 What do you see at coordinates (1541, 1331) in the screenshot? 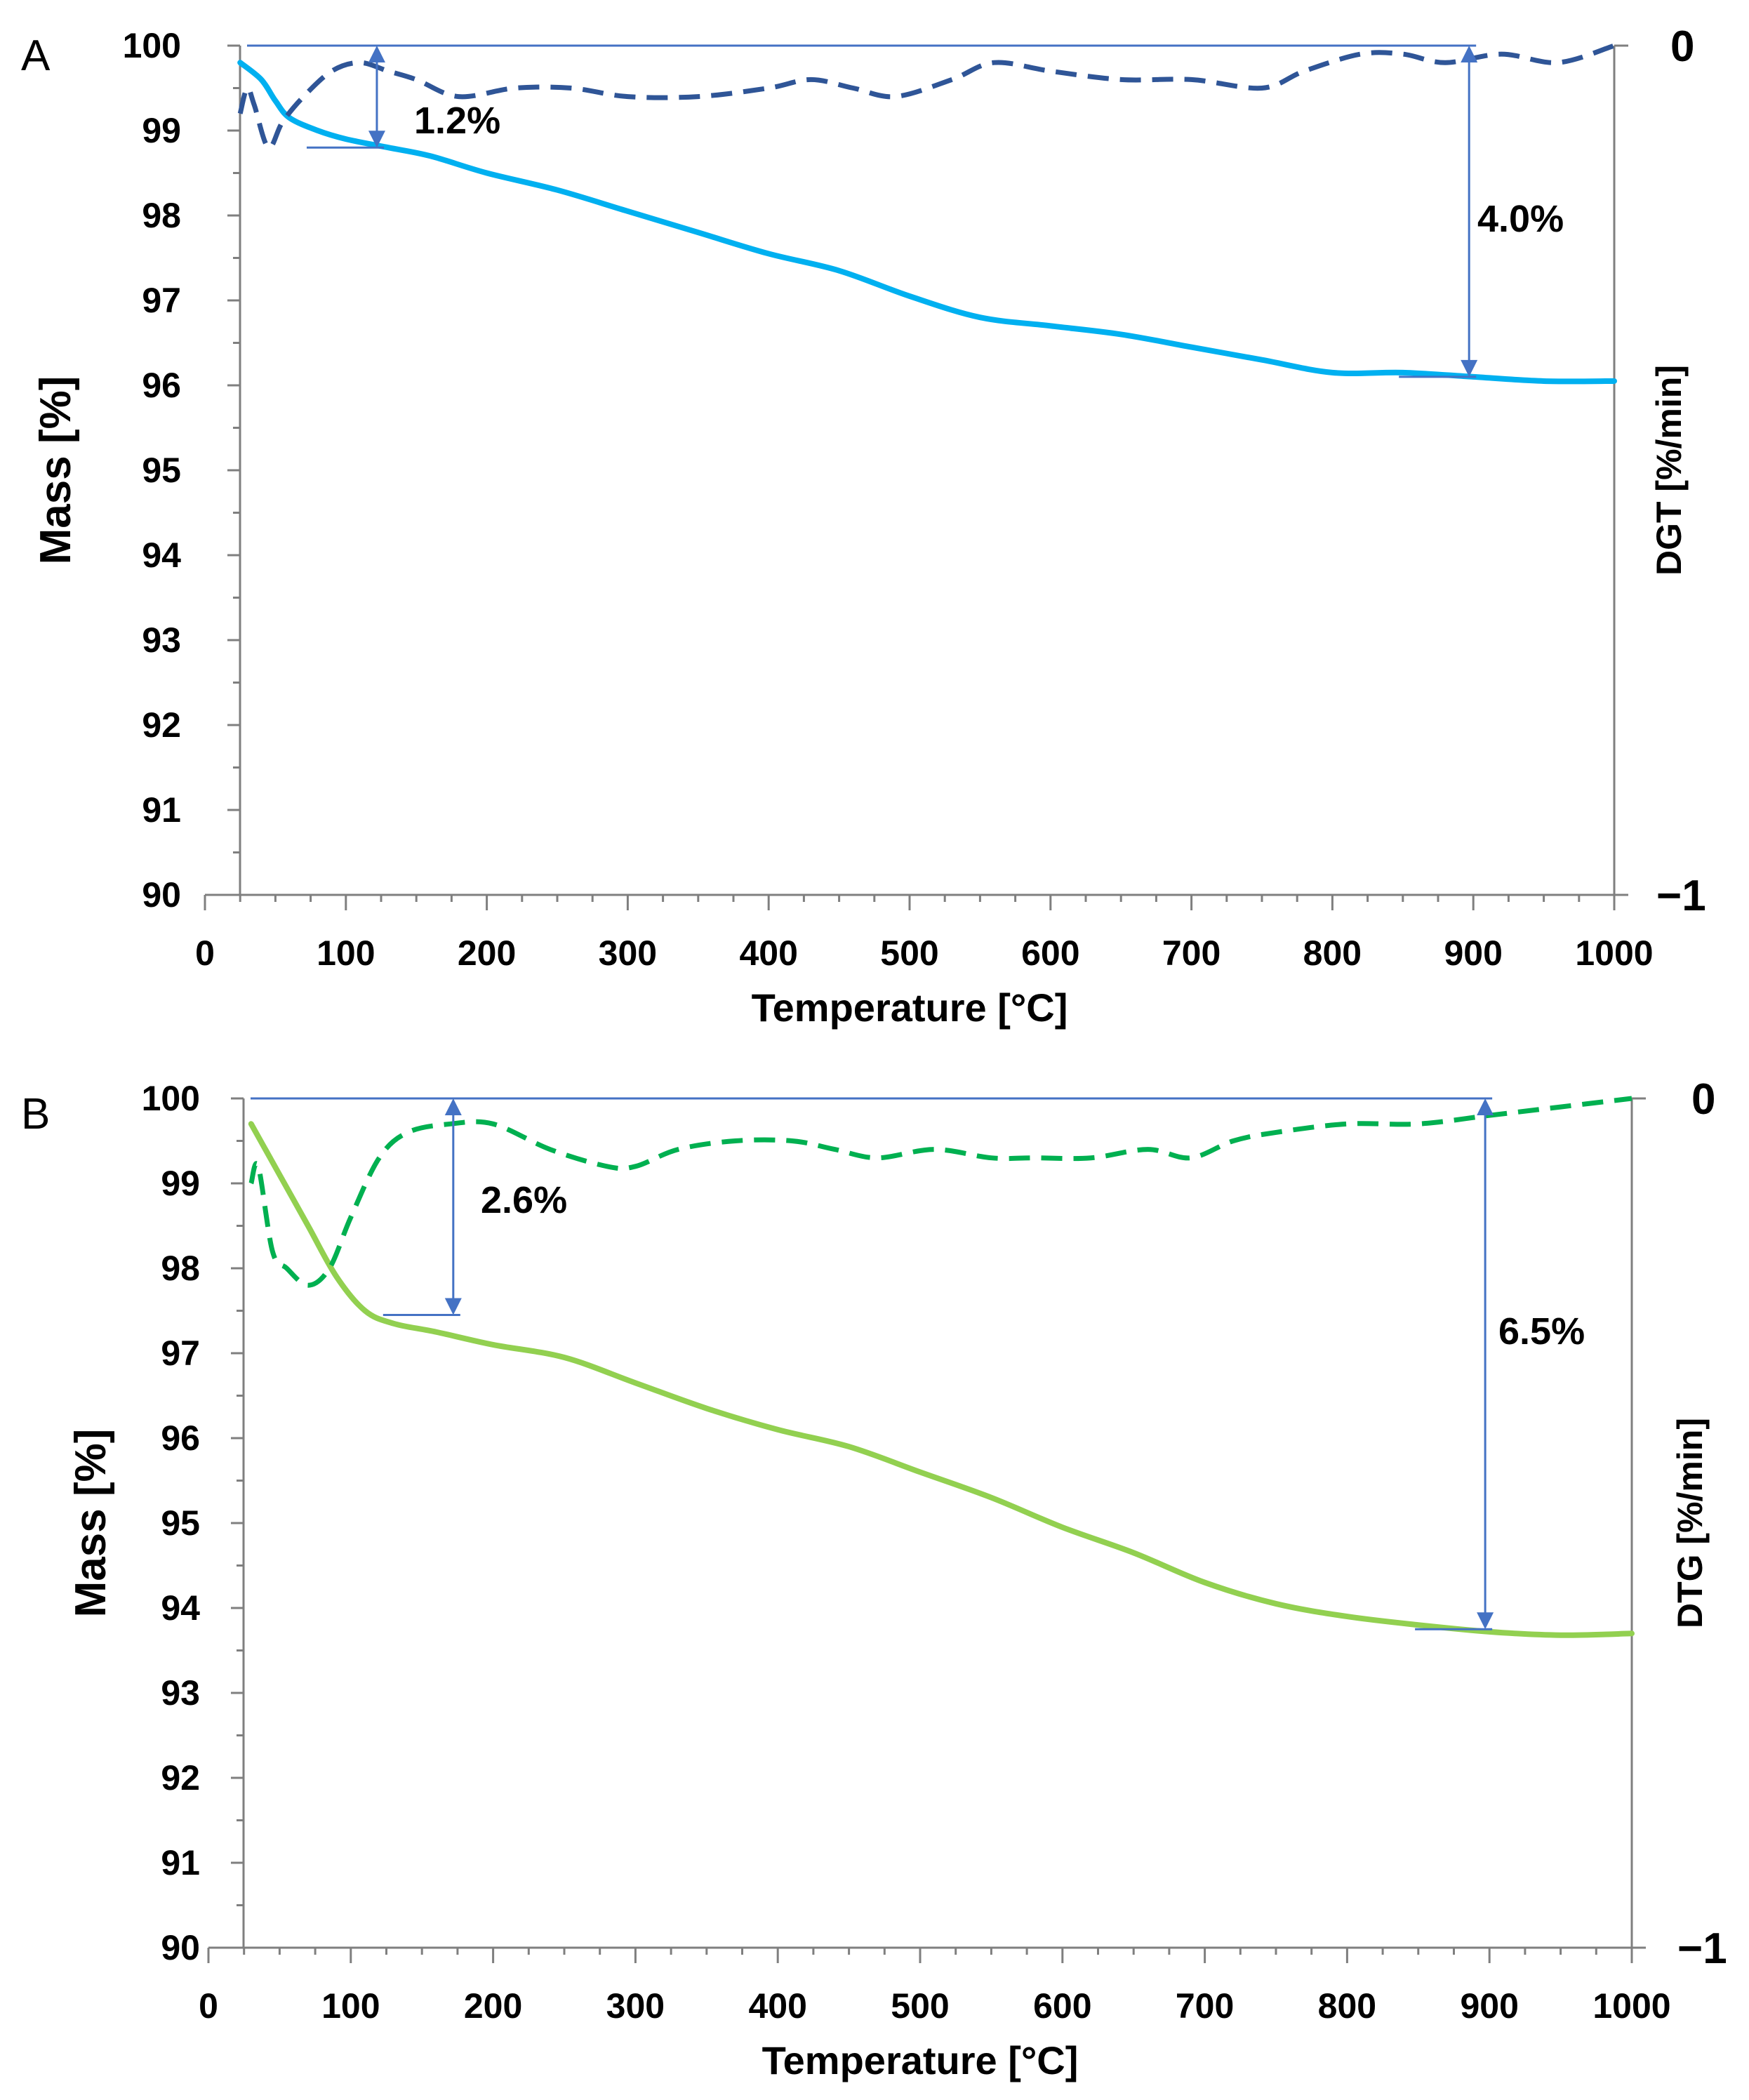
I see `annotation-label: 6.5%` at bounding box center [1541, 1331].